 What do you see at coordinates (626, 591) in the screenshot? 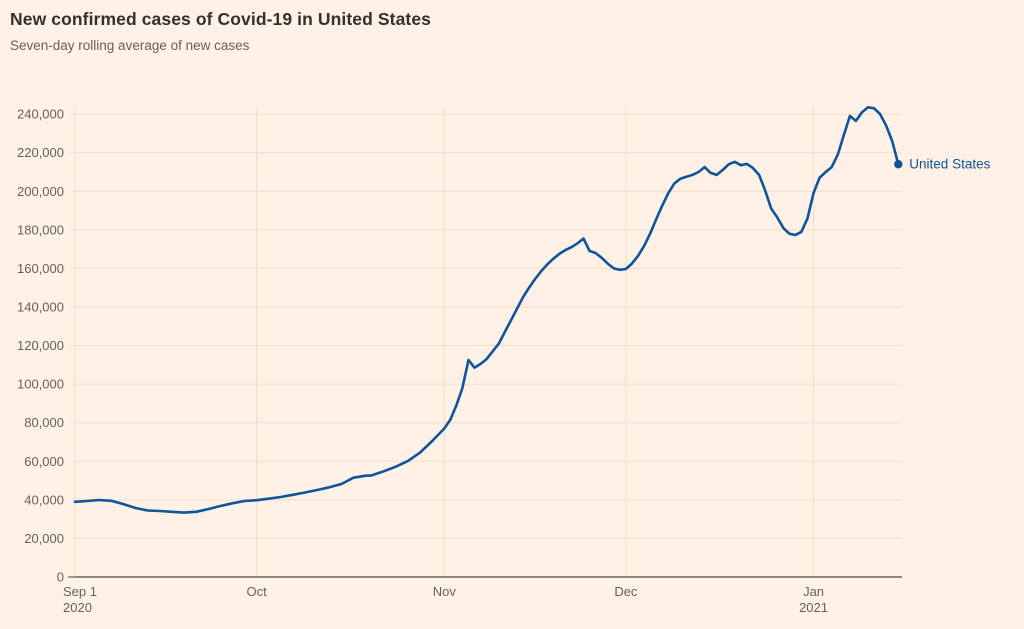
I see `x-tick-label: Dec` at bounding box center [626, 591].